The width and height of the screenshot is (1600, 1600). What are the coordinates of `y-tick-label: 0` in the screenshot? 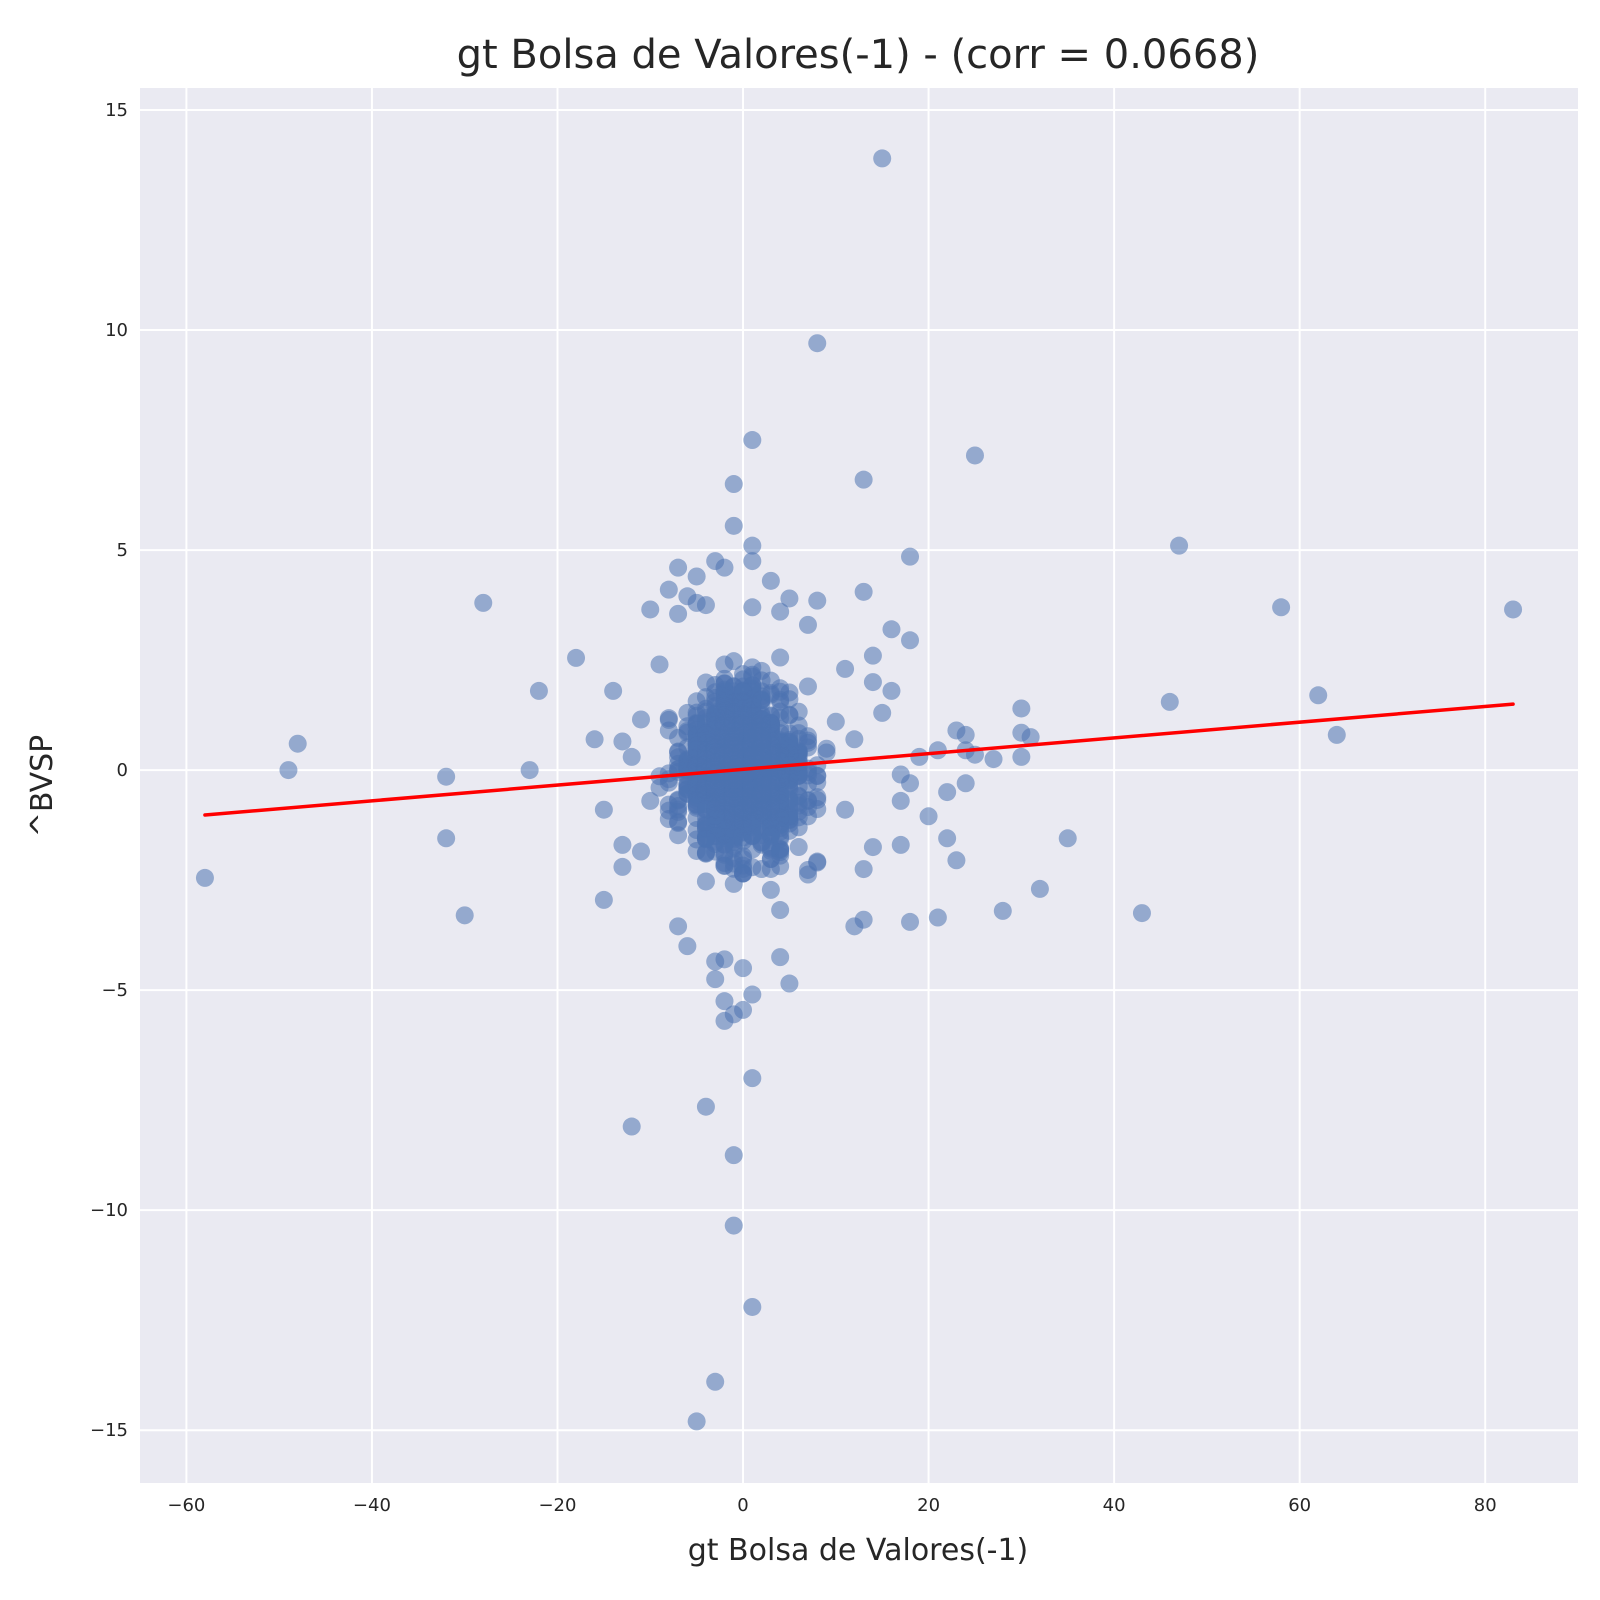 It's located at (122, 770).